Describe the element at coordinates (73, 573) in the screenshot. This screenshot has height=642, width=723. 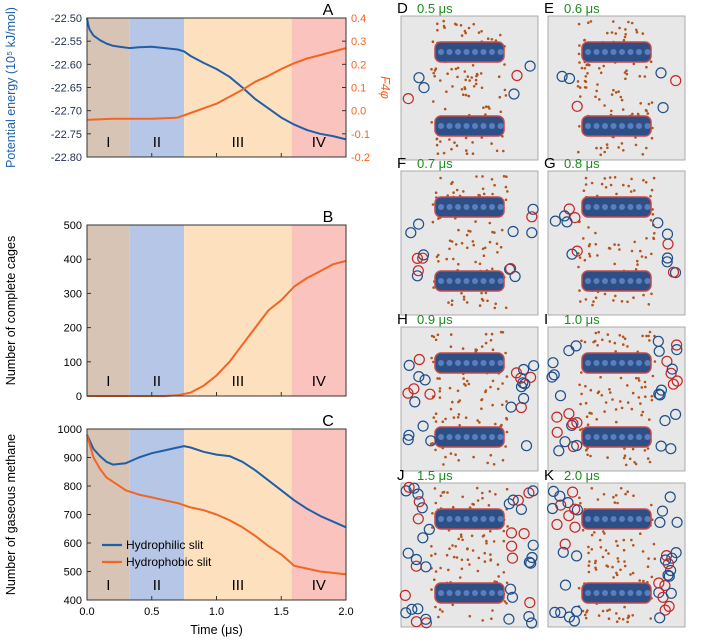
I see `y-tick-label: 500` at that location.